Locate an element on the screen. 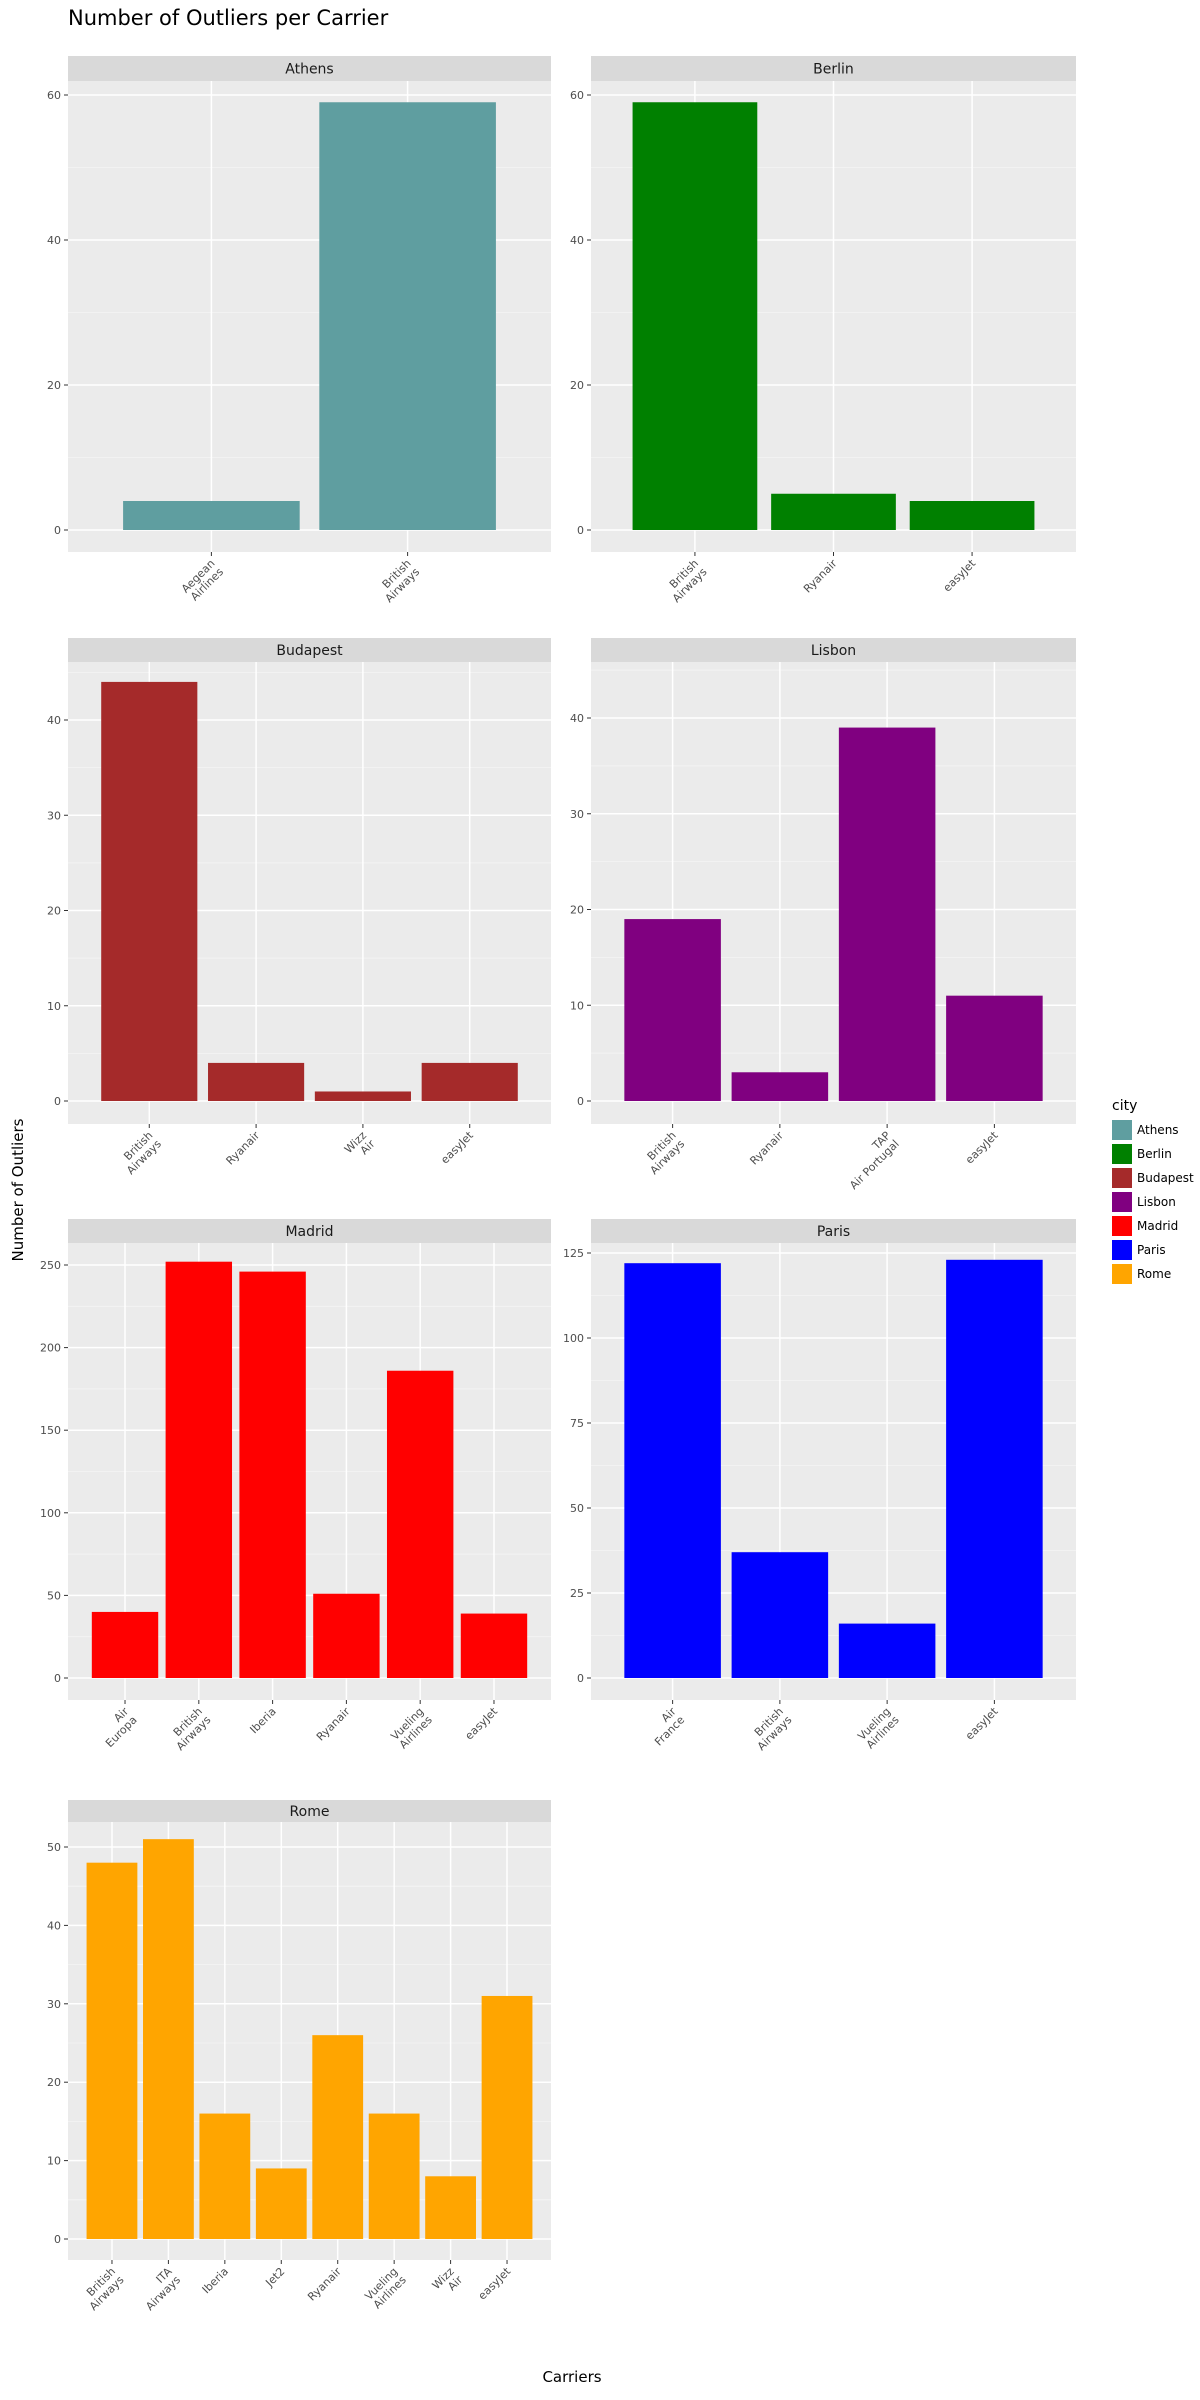  facet-strip-label: Paris is located at coordinates (833, 1232).